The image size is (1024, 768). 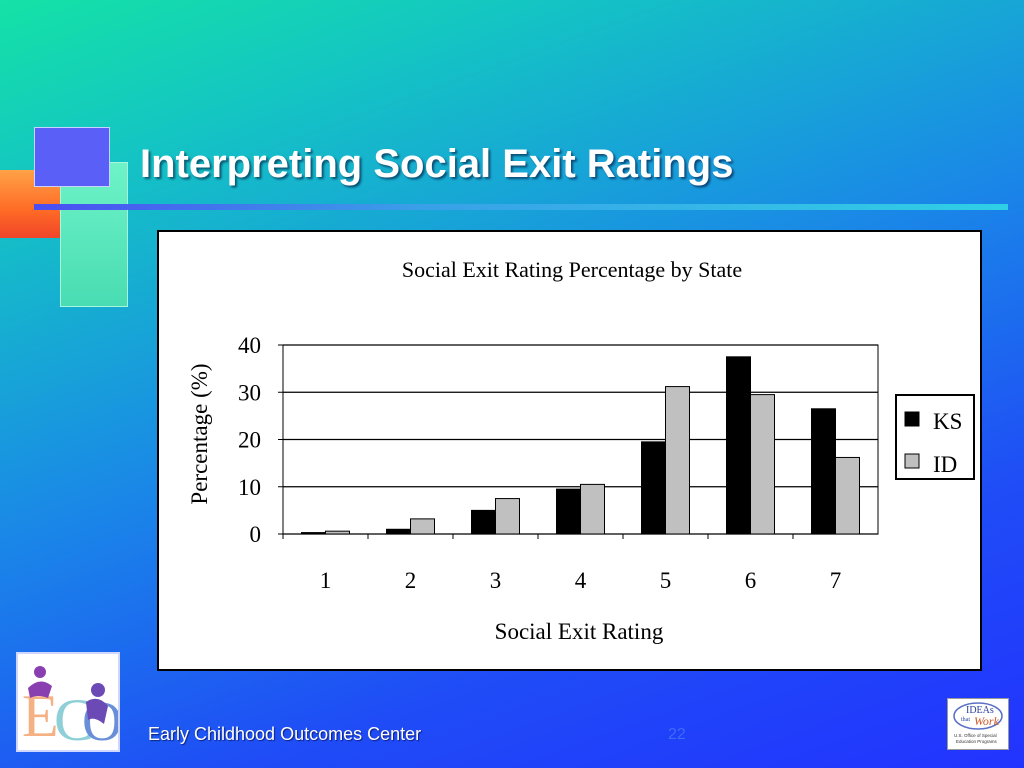 What do you see at coordinates (572, 269) in the screenshot?
I see `chart-title: Social Exit Rating Percentage by State` at bounding box center [572, 269].